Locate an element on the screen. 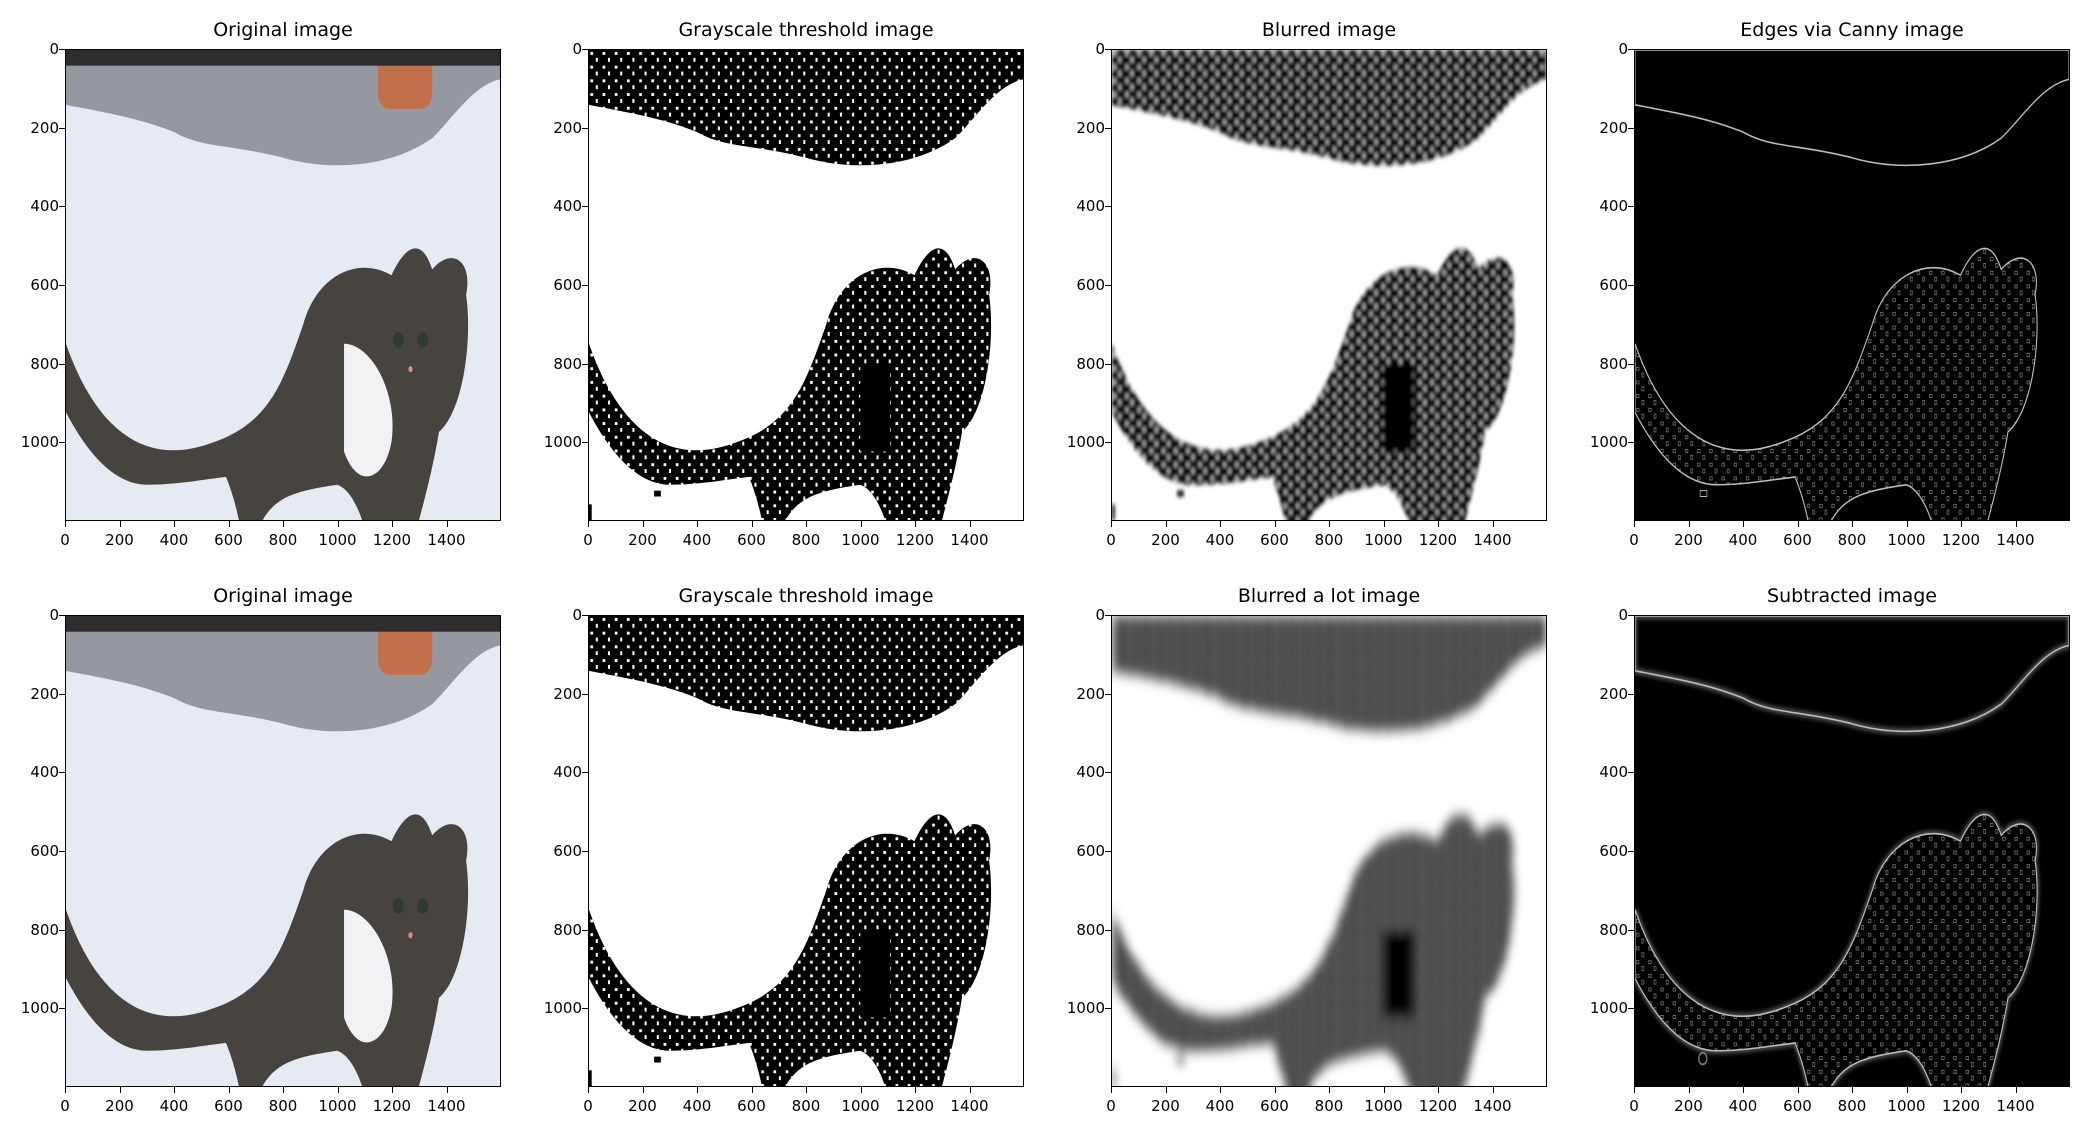 This screenshot has height=1138, width=2096. panel-title: Blurred image is located at coordinates (1329, 30).